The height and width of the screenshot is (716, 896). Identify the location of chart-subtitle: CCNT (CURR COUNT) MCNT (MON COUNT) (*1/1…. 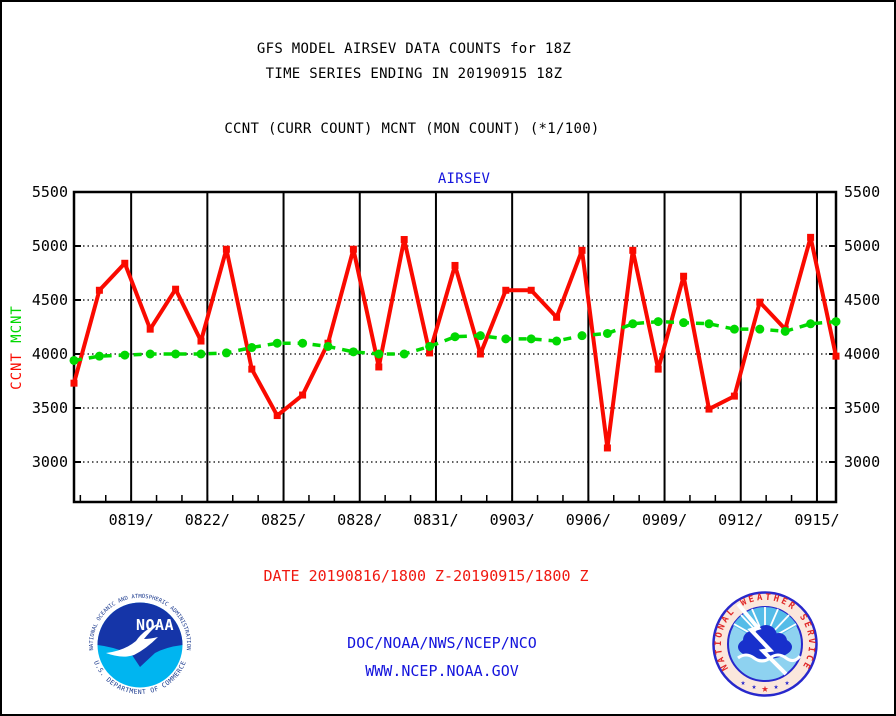
(412, 129).